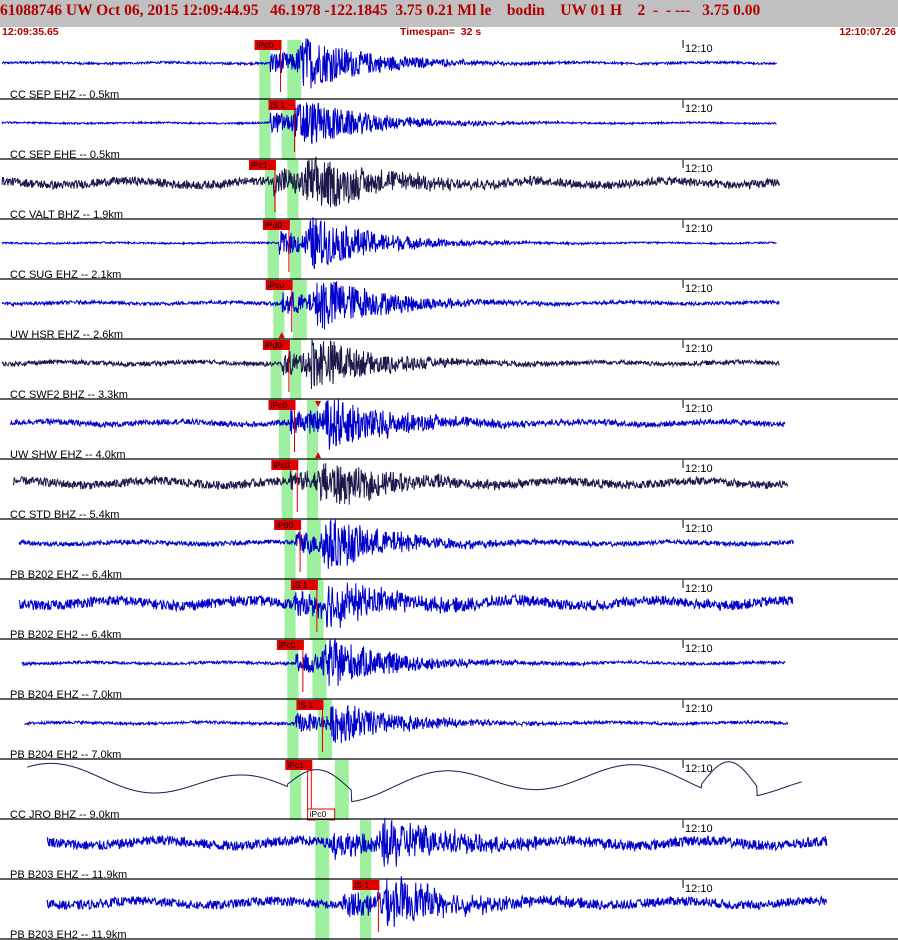 Image resolution: width=898 pixels, height=940 pixels. I want to click on event-header, so click(449, 13).